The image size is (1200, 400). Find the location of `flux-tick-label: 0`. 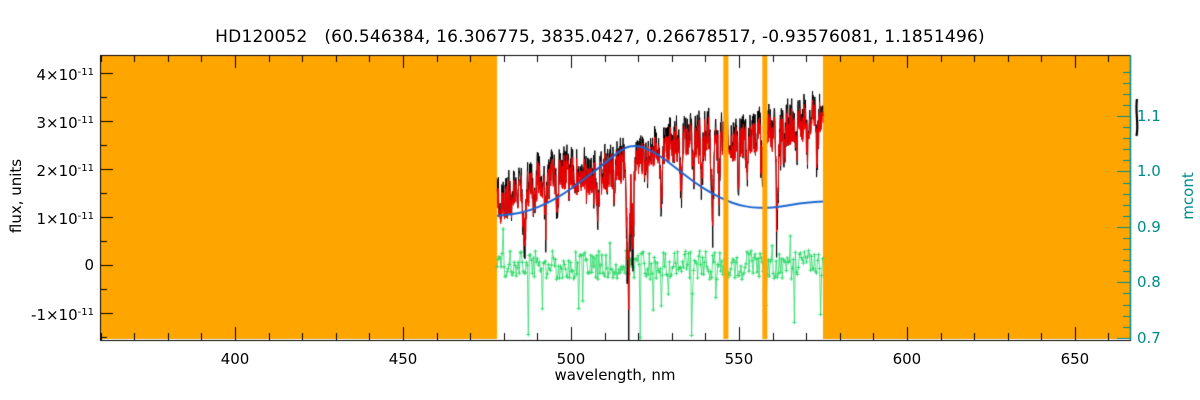

flux-tick-label: 0 is located at coordinates (89, 265).